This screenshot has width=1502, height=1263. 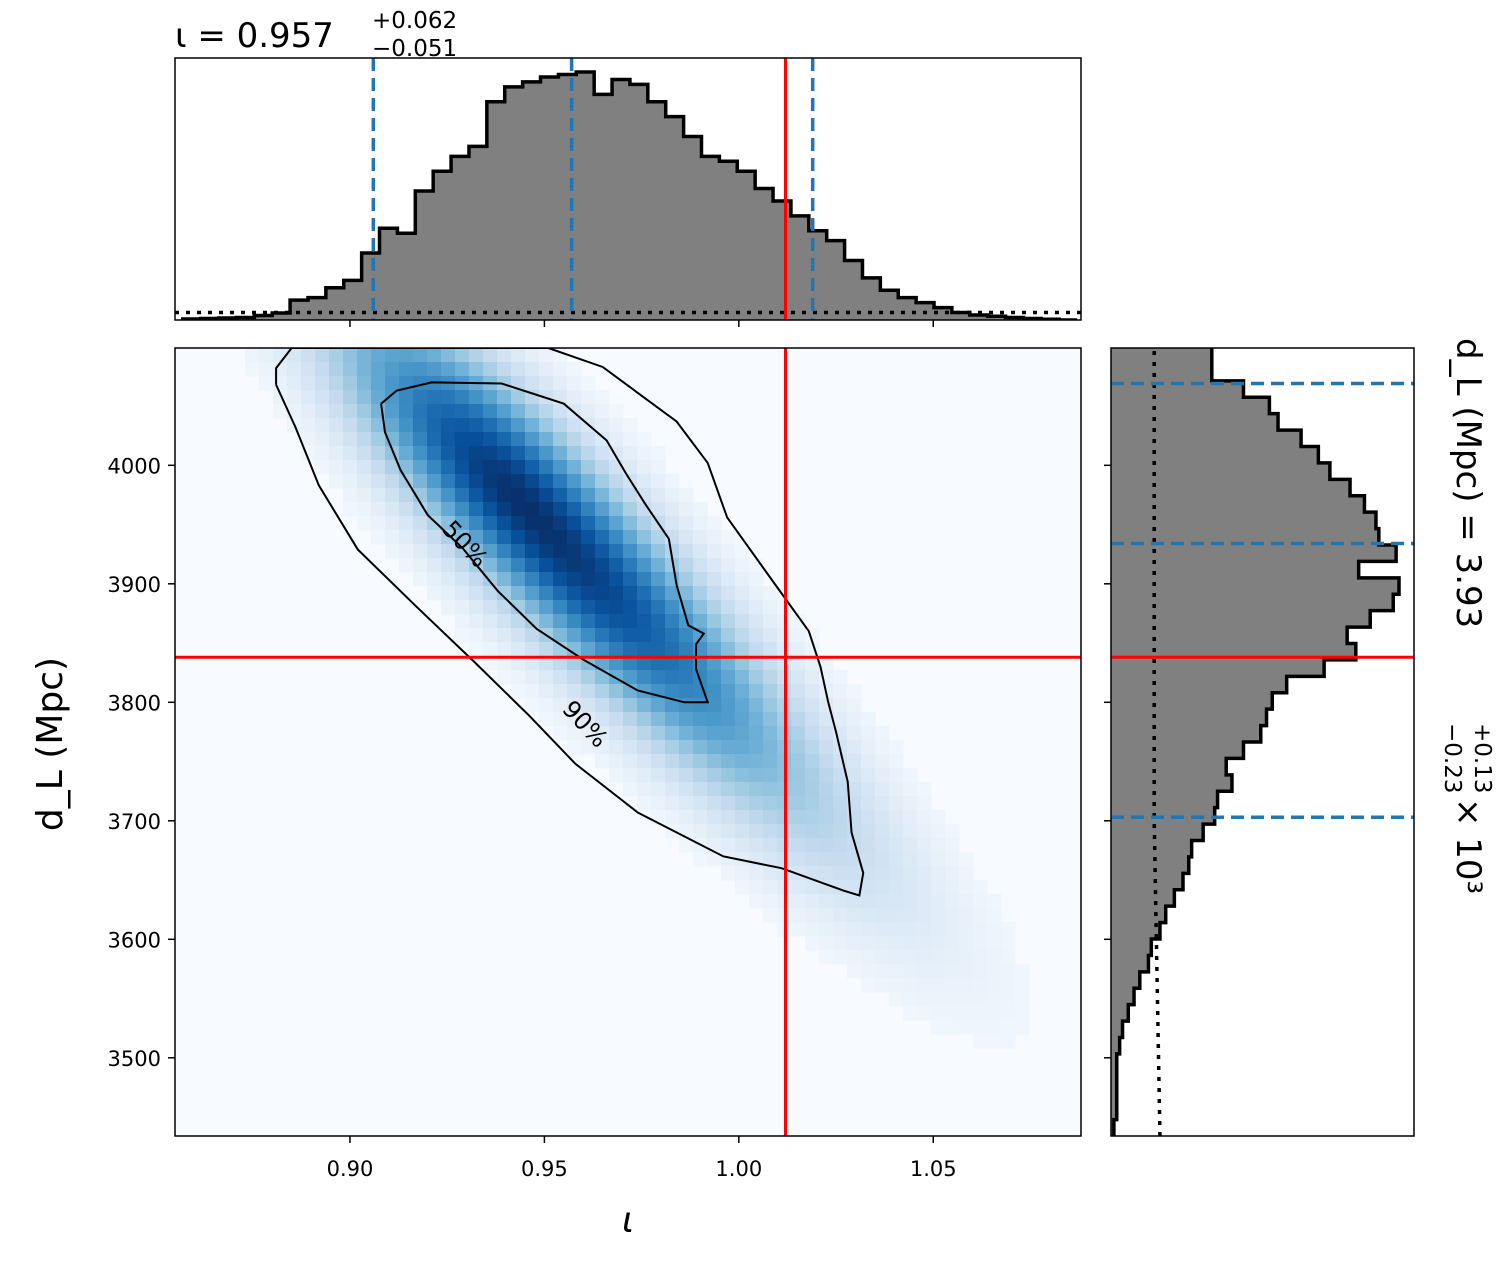 I want to click on x-tick-label-2: 1.00, so click(x=738, y=1169).